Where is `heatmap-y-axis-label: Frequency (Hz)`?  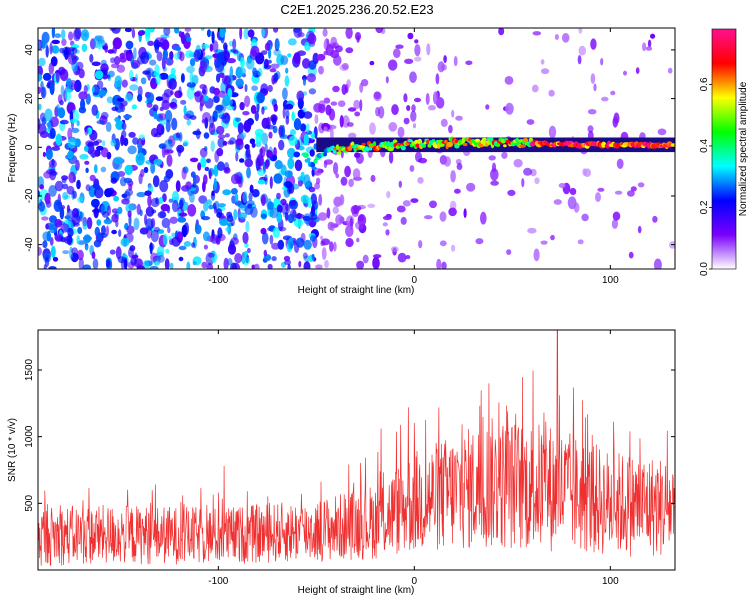 heatmap-y-axis-label: Frequency (Hz) is located at coordinates (12, 148).